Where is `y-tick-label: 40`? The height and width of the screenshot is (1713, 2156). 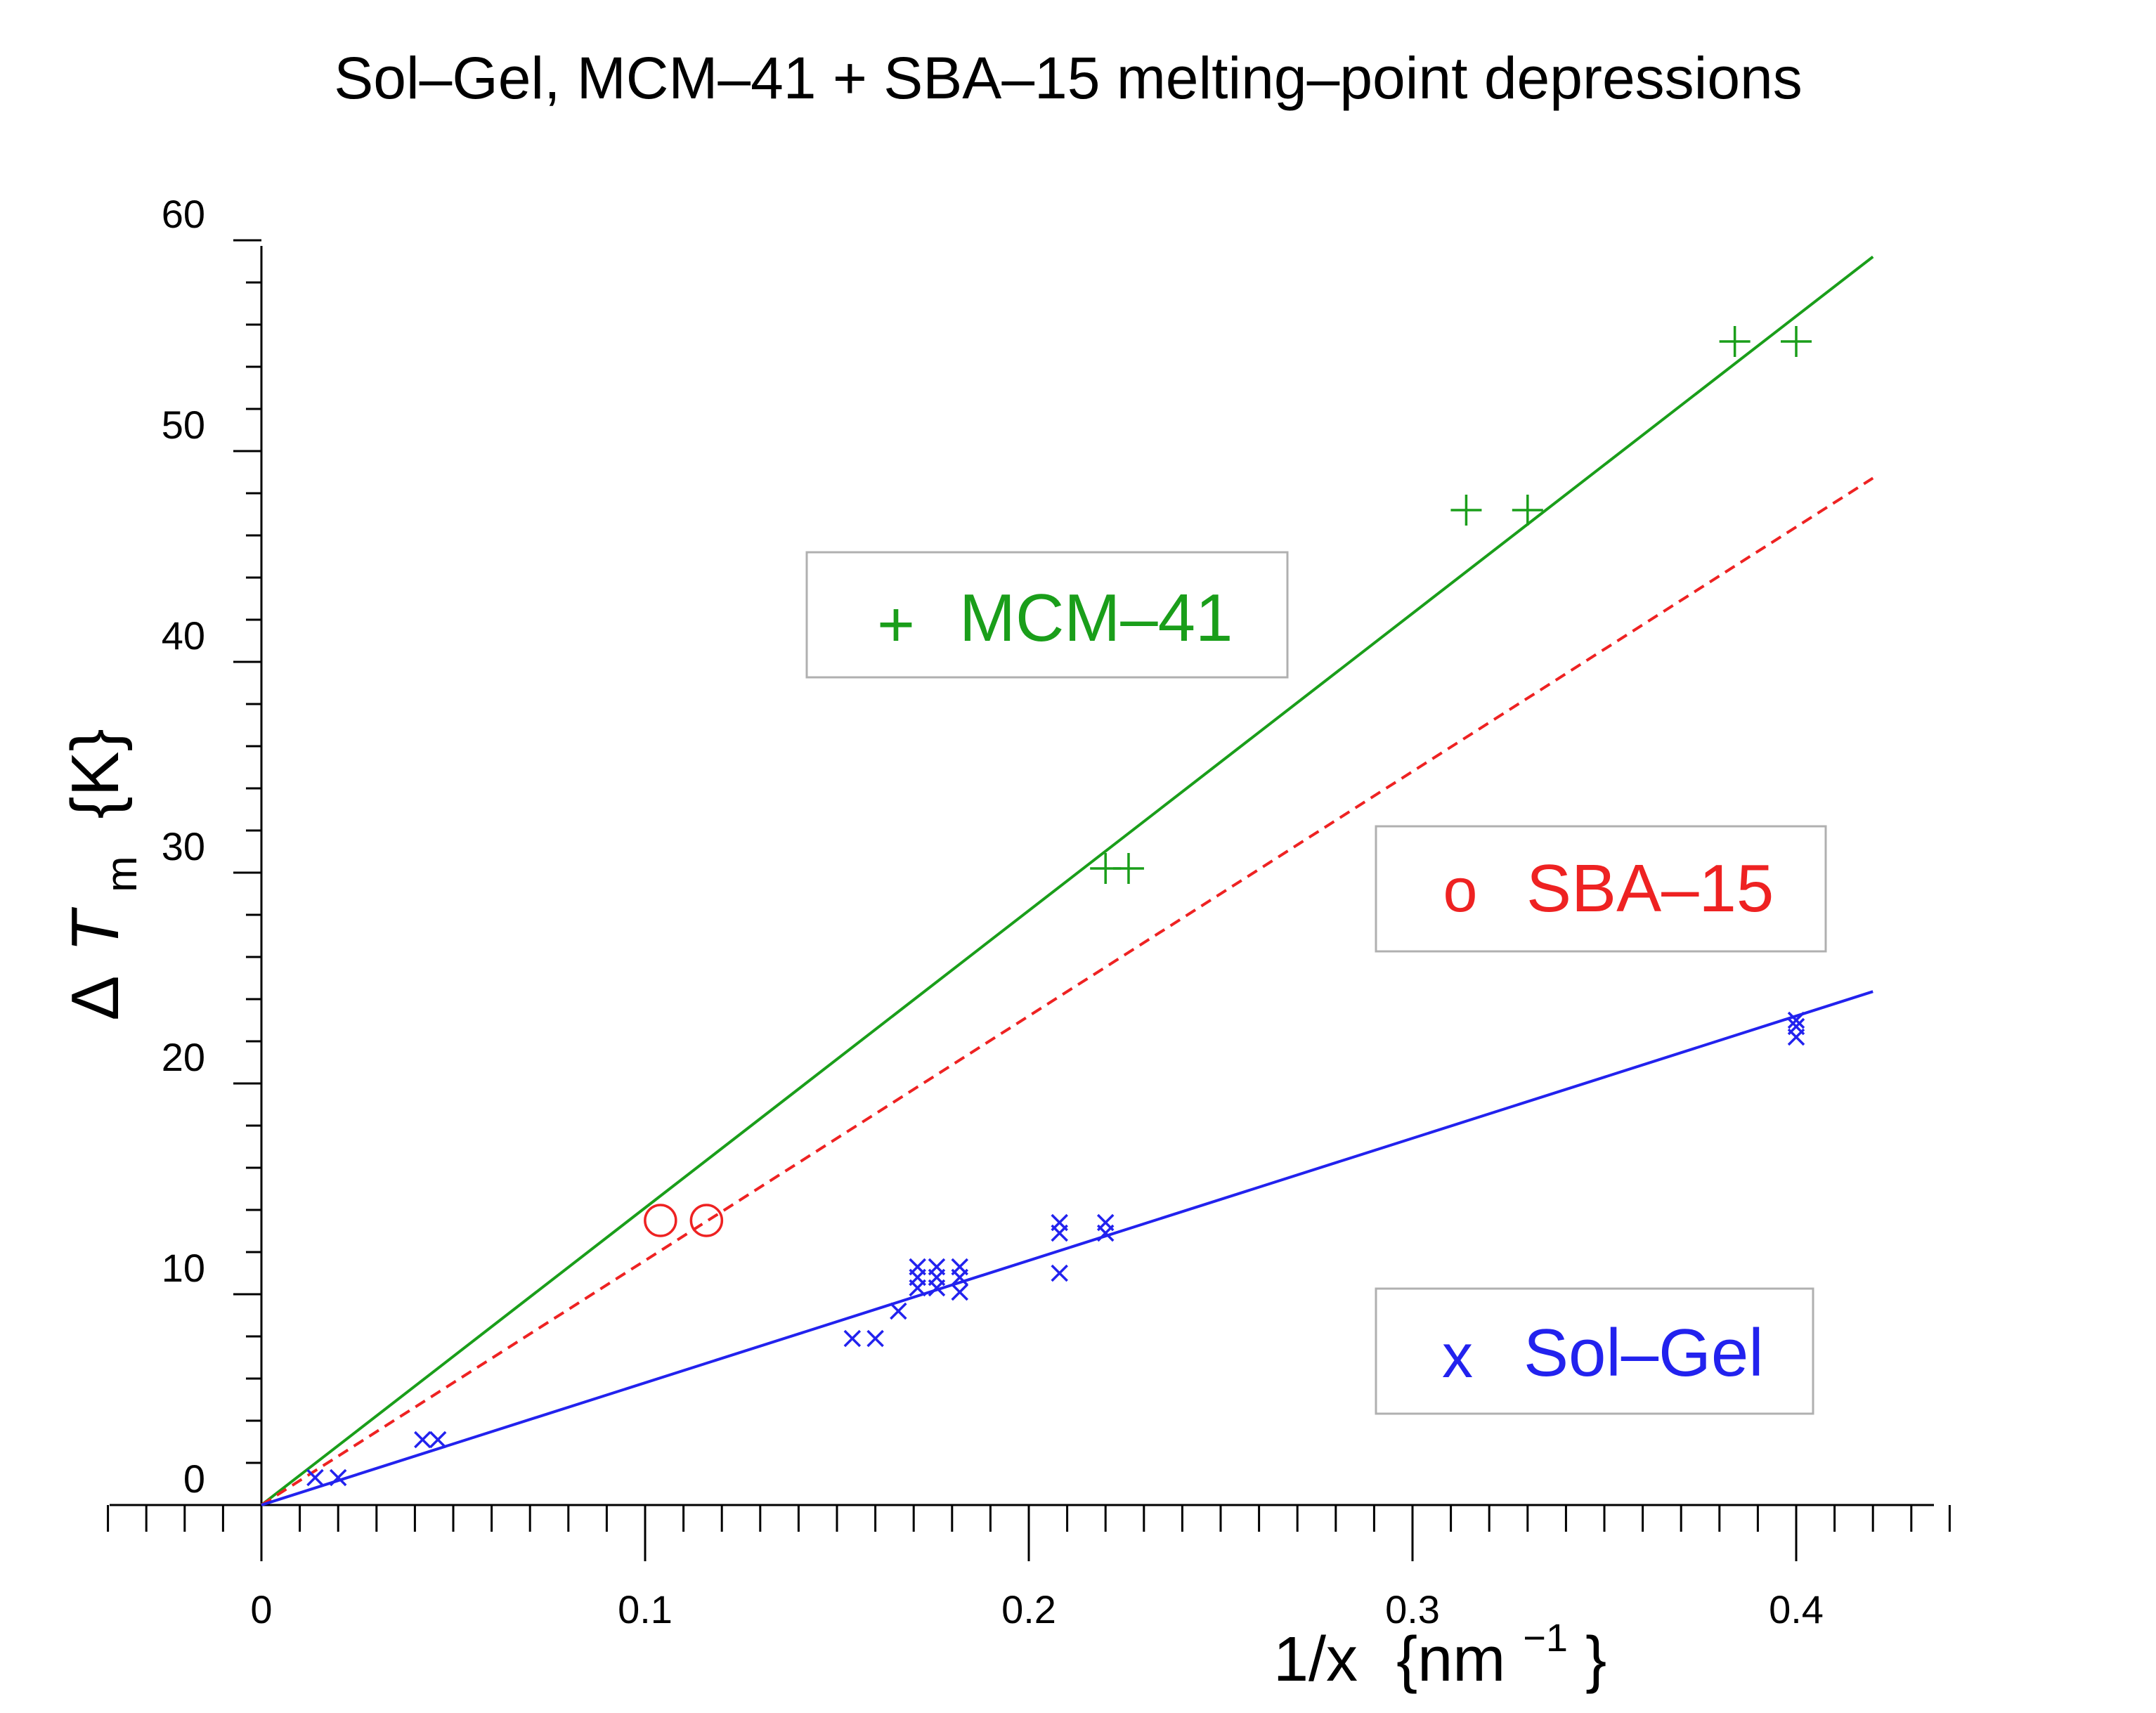 y-tick-label: 40 is located at coordinates (183, 635).